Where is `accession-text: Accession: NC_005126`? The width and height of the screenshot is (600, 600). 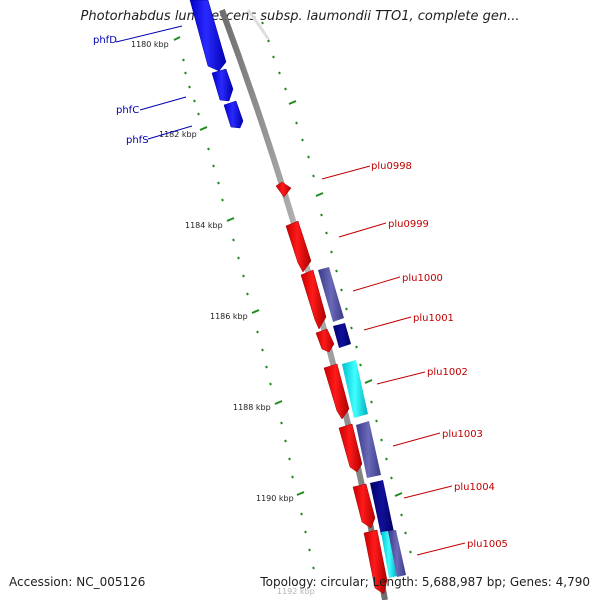
accession-text: Accession: NC_005126 is located at coordinates (77, 582).